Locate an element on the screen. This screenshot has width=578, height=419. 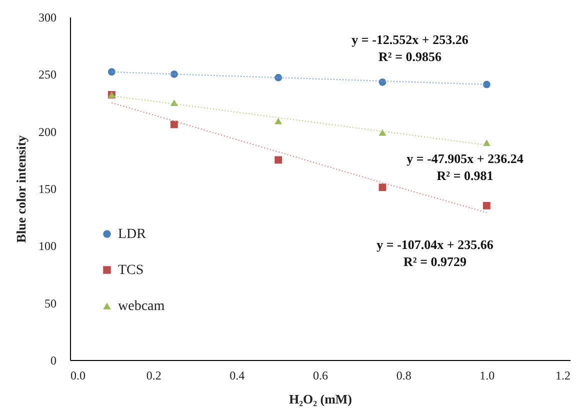
y-tick-label: 200 is located at coordinates (47, 131).